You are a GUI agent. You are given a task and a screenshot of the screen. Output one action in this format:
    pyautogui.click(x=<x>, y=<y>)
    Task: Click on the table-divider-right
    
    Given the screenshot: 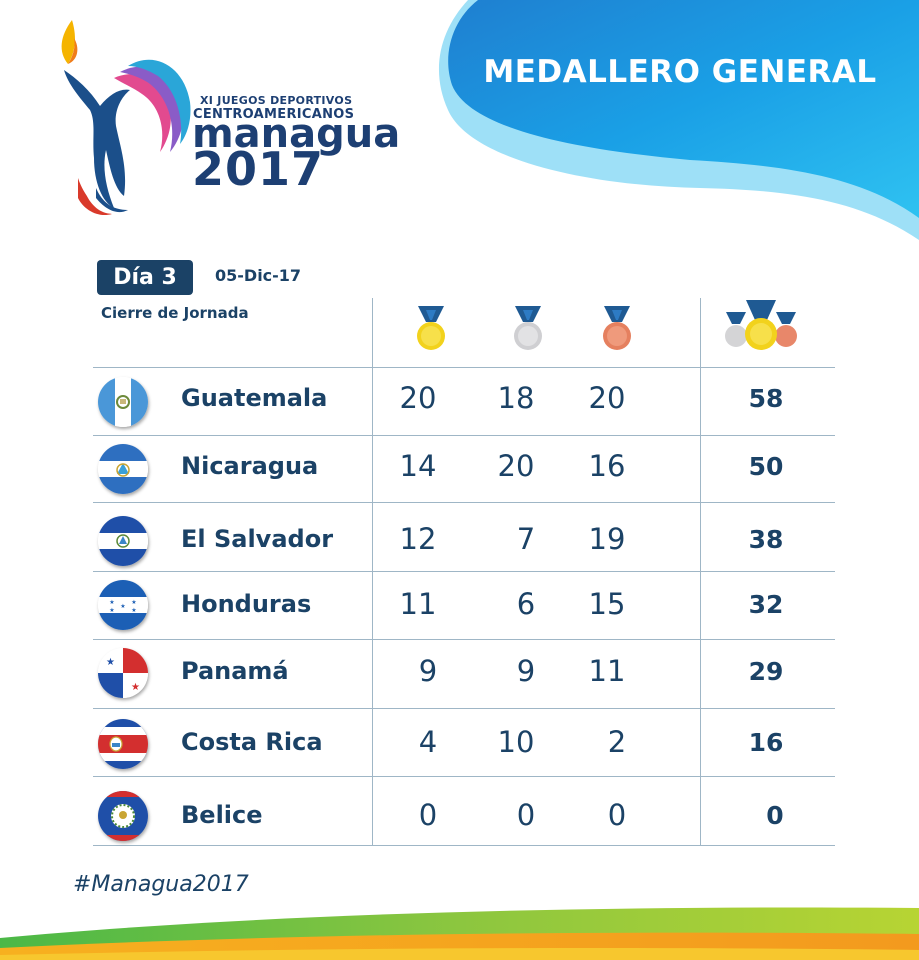 What is the action you would take?
    pyautogui.click(x=700, y=572)
    